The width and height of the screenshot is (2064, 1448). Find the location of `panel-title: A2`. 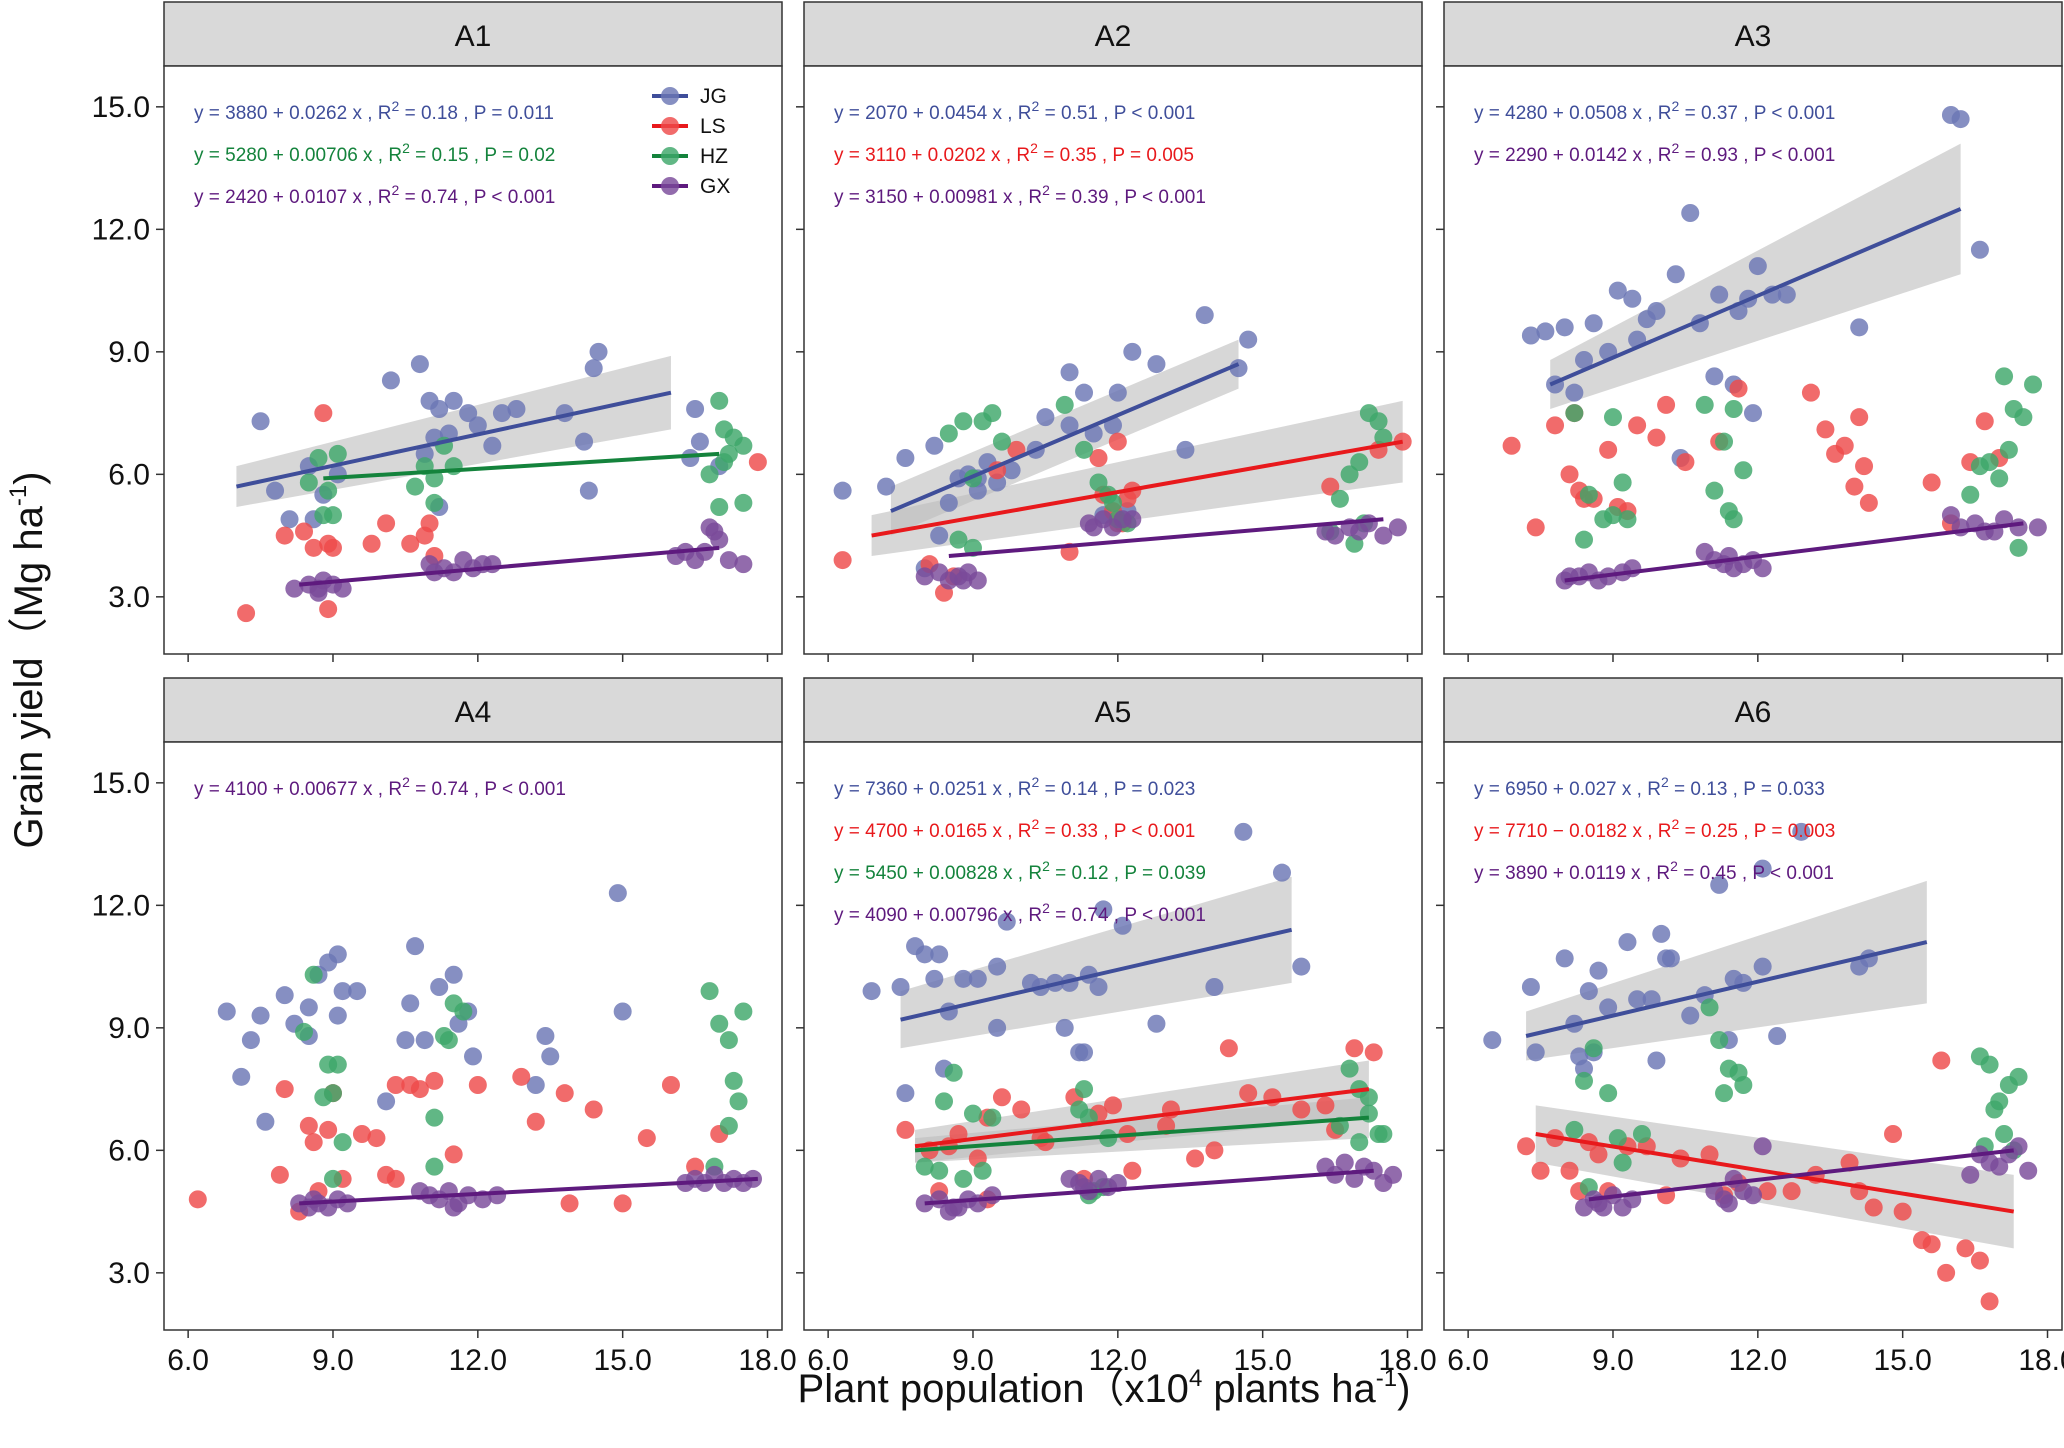

panel-title: A2 is located at coordinates (1113, 36).